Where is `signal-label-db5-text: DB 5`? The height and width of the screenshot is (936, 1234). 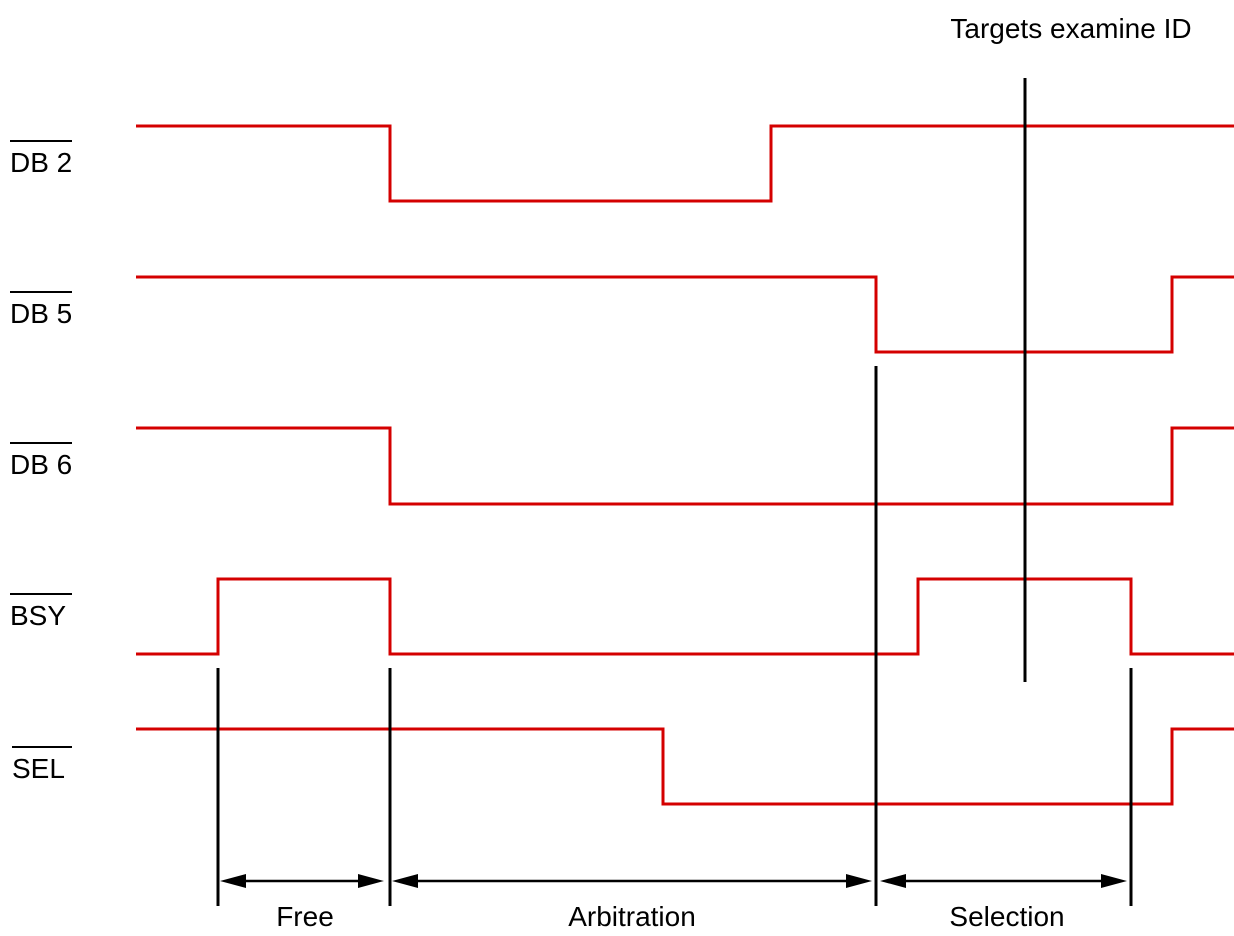
signal-label-db5-text: DB 5 is located at coordinates (41, 313).